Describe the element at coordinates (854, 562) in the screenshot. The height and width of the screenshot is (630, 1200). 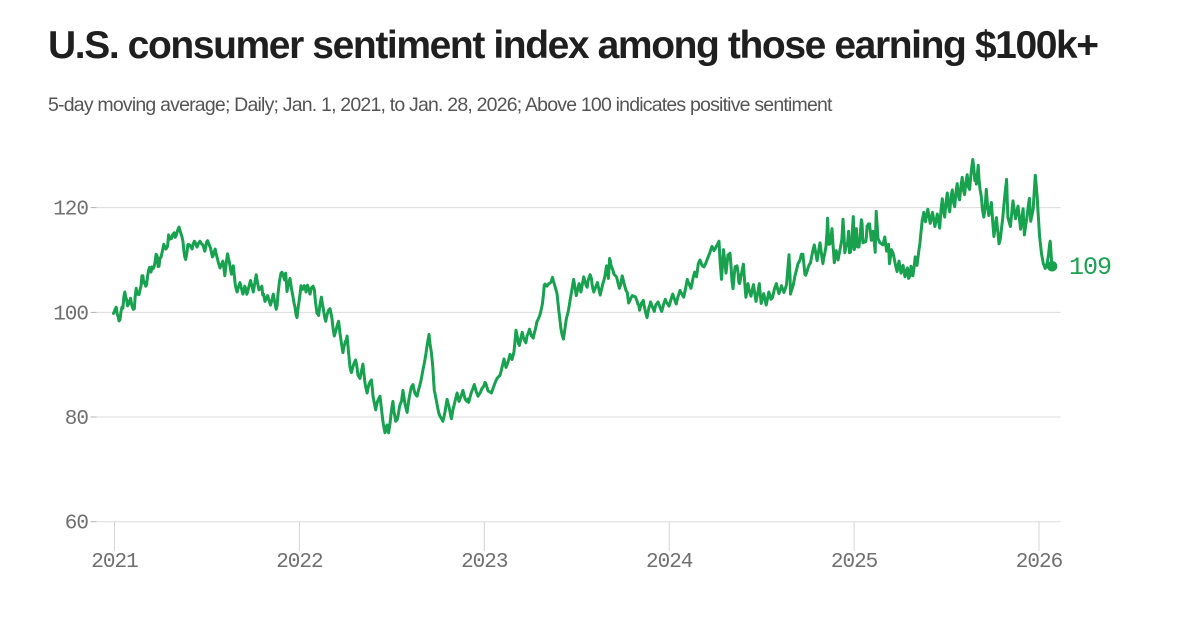
I see `svg-text: 2025` at that location.